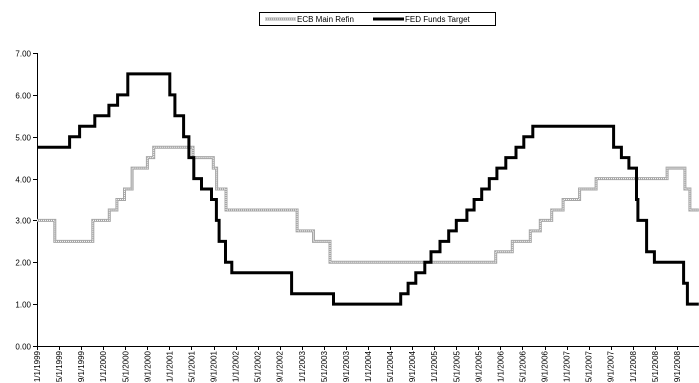 This screenshot has width=699, height=383. What do you see at coordinates (23, 263) in the screenshot?
I see `y-tick-label: 2.00` at bounding box center [23, 263].